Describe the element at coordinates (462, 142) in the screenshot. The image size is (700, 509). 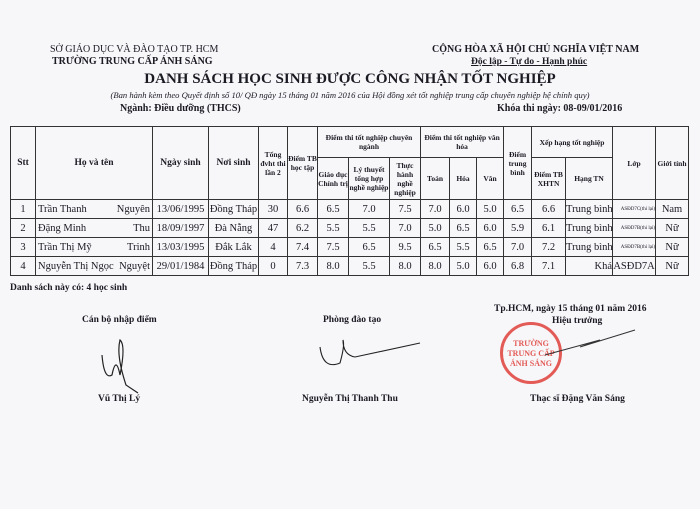
I see `header-group-culture: Điểm thi tốt nghiệp văn hóa` at that location.